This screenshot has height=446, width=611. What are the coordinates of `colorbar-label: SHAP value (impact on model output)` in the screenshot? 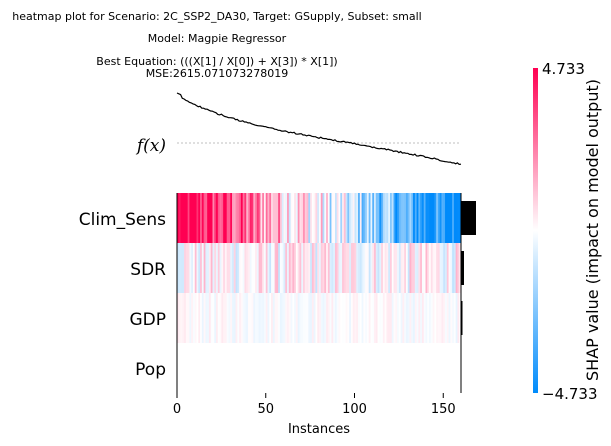 It's located at (592, 230).